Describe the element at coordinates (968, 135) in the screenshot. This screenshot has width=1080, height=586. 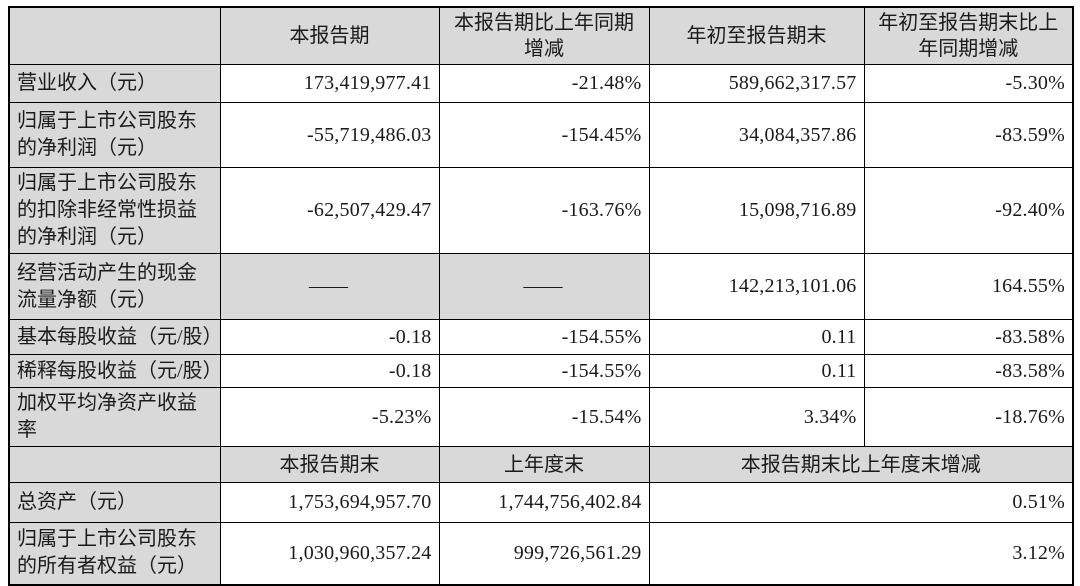
I see `value-cell: -83.59%` at that location.